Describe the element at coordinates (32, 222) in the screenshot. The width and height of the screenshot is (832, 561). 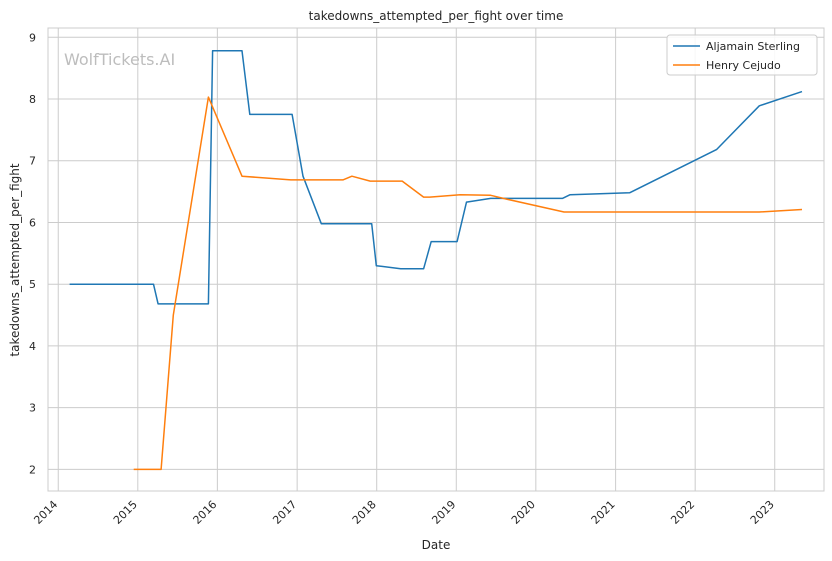
I see `y-tick-label: 6` at that location.